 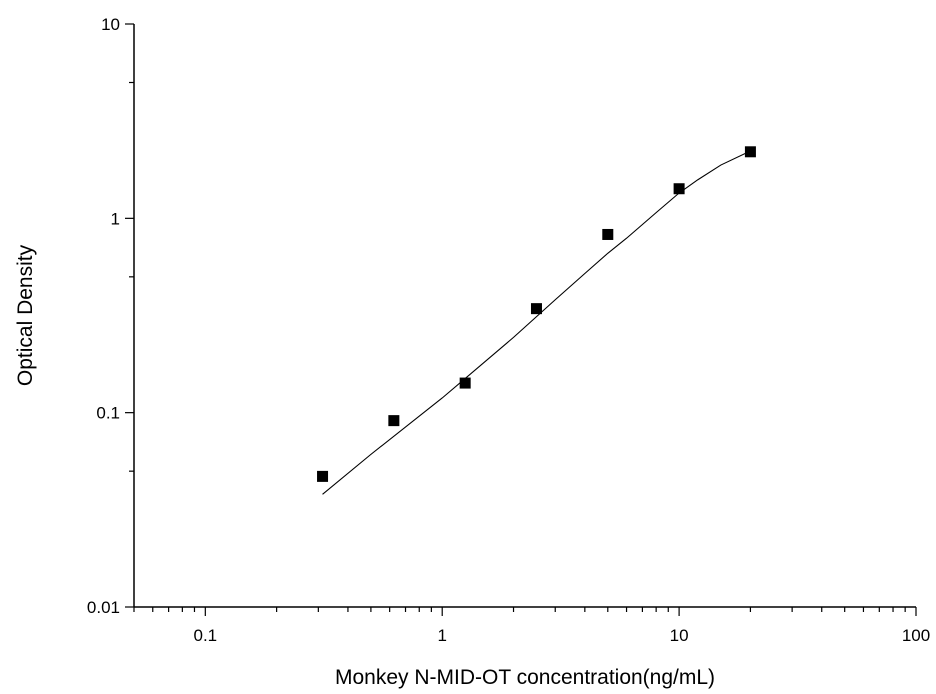 What do you see at coordinates (205, 635) in the screenshot?
I see `x-tick-label: 0.1` at bounding box center [205, 635].